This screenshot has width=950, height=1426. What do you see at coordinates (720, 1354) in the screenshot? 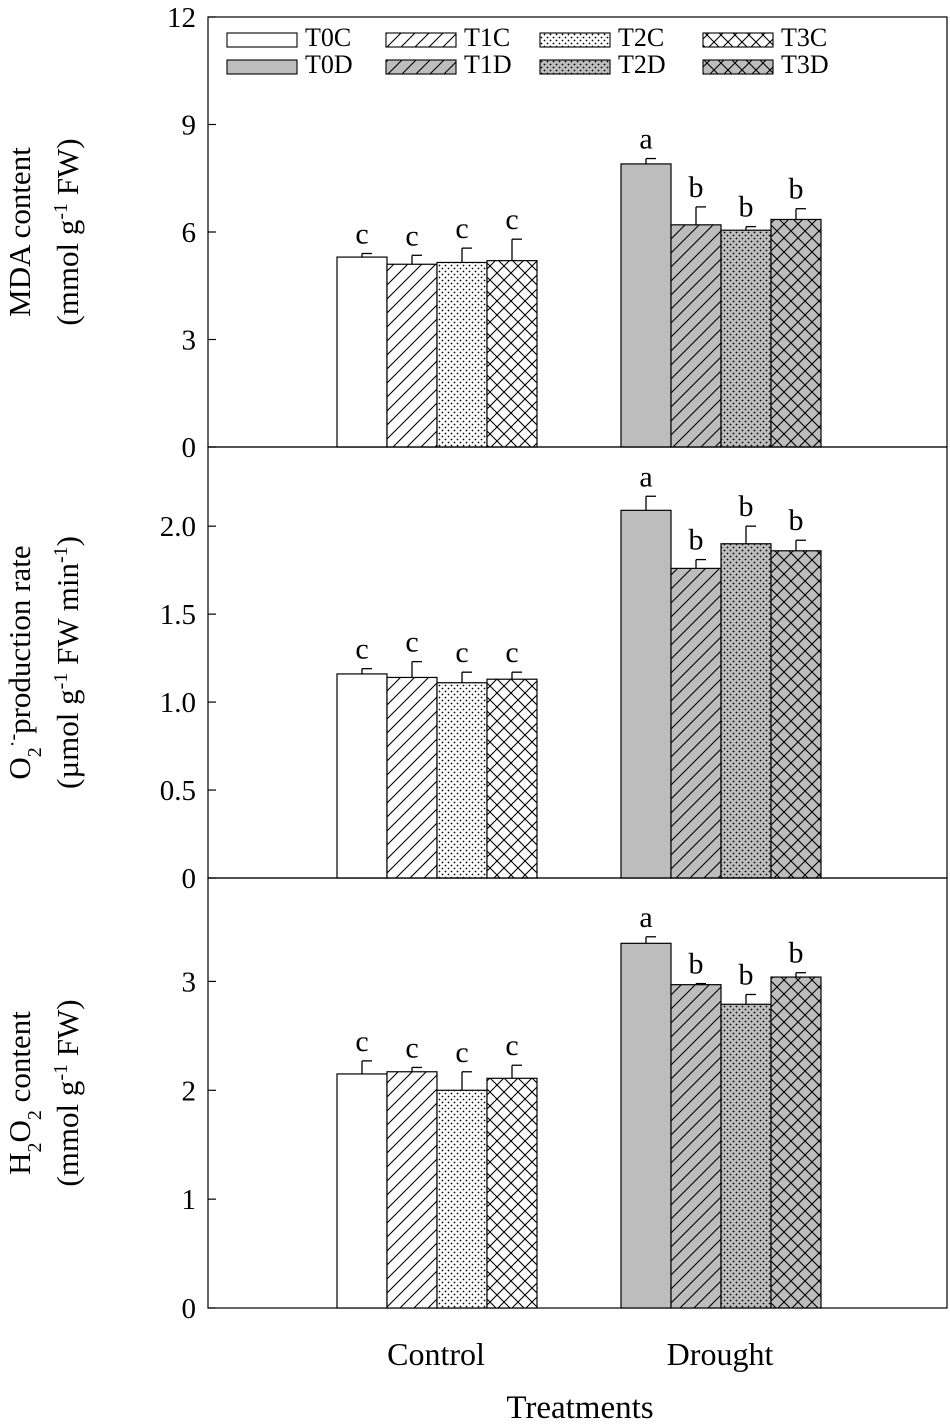
I see `x-tick-label-drought: Drought` at bounding box center [720, 1354].